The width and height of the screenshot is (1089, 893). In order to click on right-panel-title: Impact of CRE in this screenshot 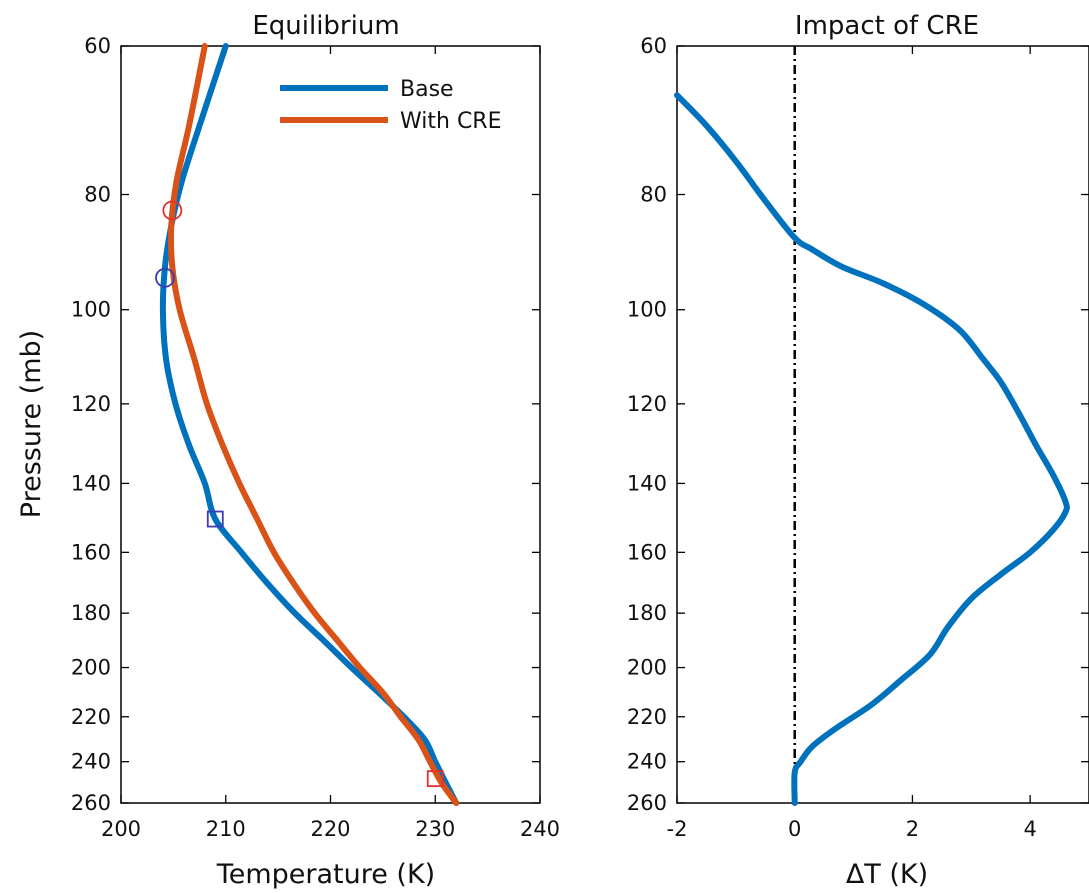, I will do `click(887, 26)`.